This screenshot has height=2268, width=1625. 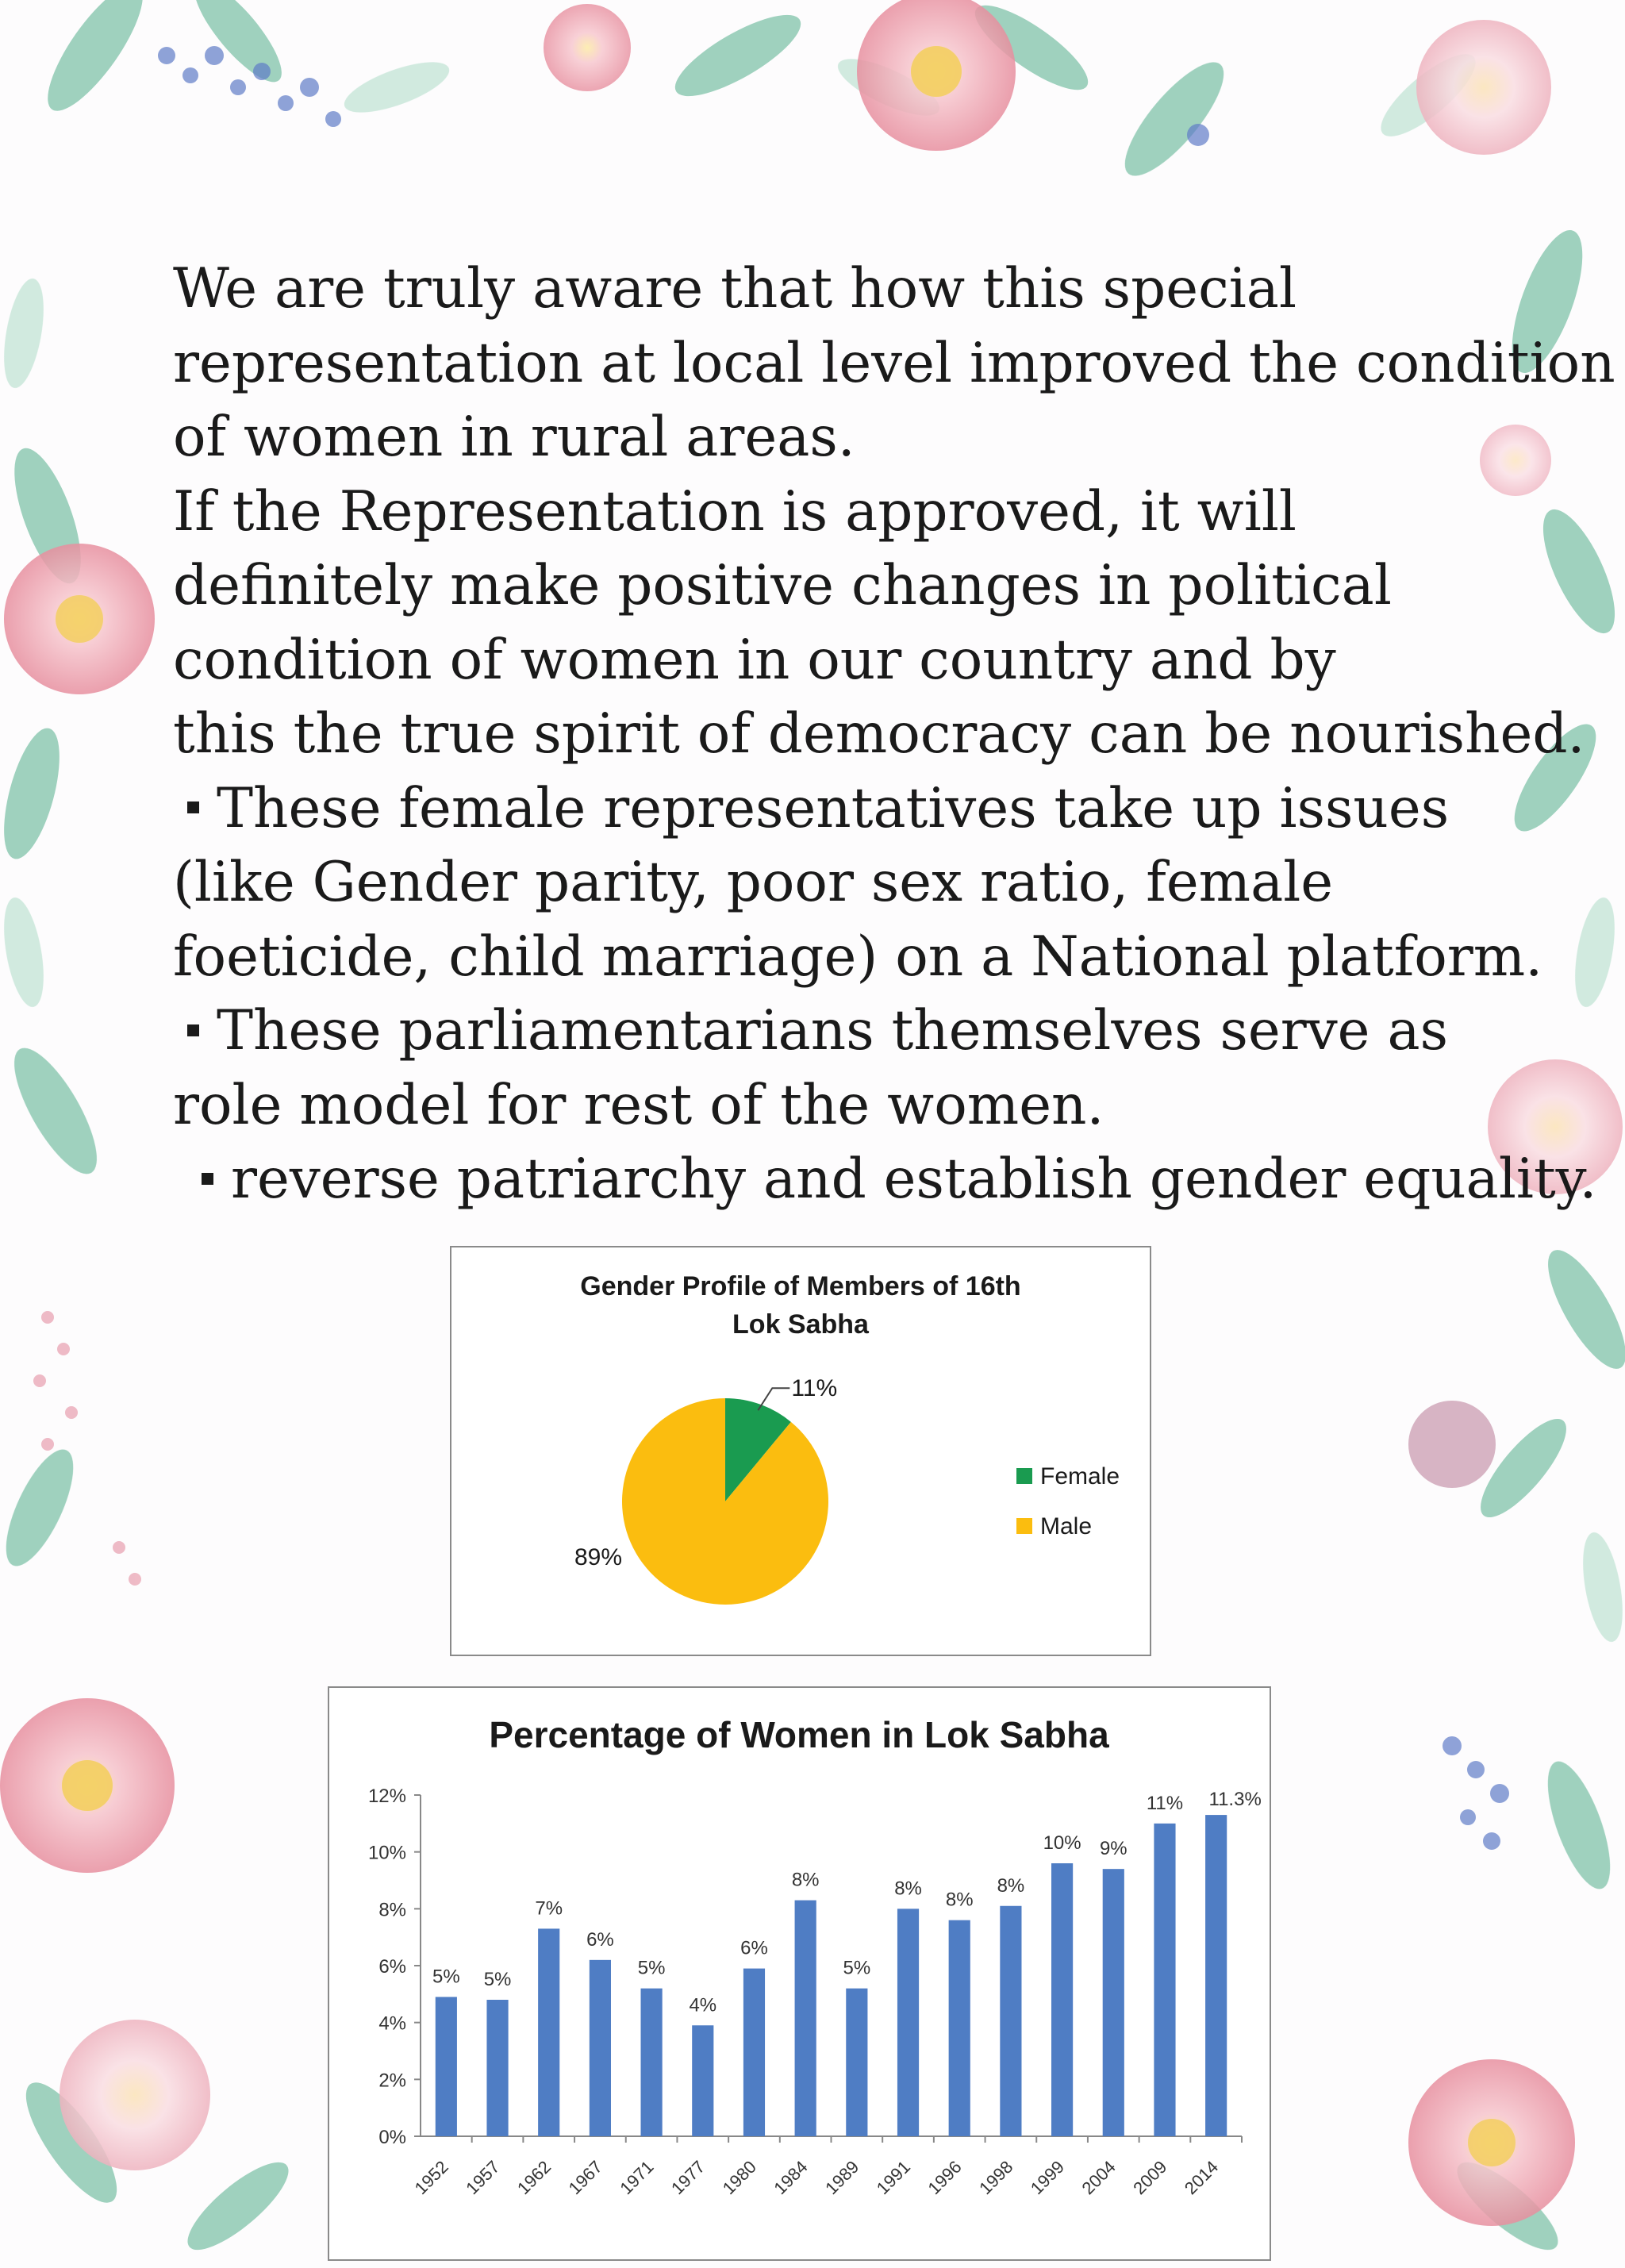 What do you see at coordinates (549, 1908) in the screenshot?
I see `data-label-1962: 7%` at bounding box center [549, 1908].